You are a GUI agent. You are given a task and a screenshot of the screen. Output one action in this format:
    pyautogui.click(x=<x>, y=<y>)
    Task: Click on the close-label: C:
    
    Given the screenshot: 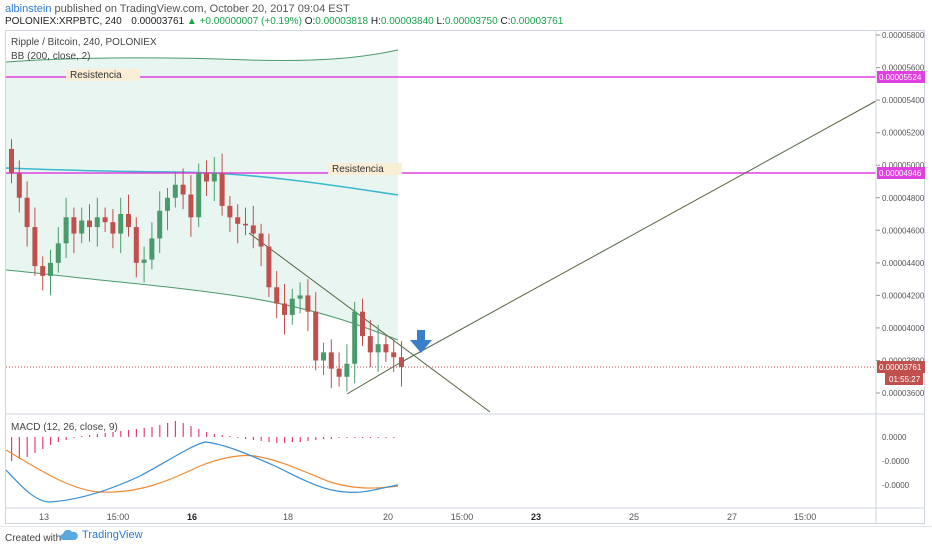 What is the action you would take?
    pyautogui.click(x=505, y=21)
    